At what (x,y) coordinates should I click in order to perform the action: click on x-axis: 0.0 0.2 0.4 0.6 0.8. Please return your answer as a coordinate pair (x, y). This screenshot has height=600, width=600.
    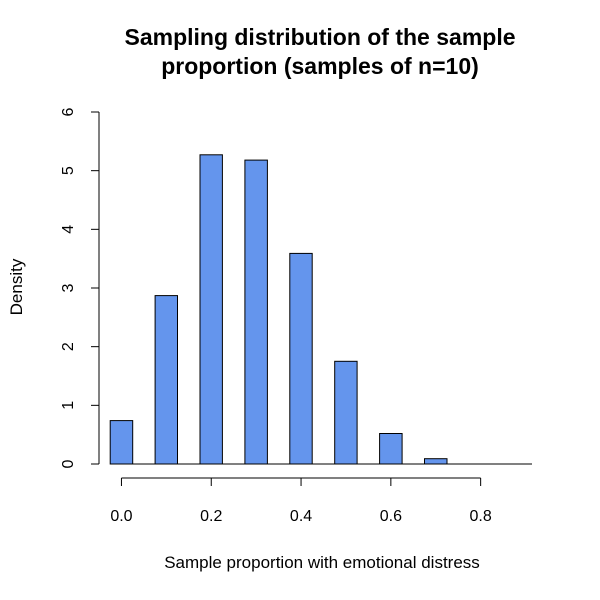
    Looking at the image, I should click on (301, 501).